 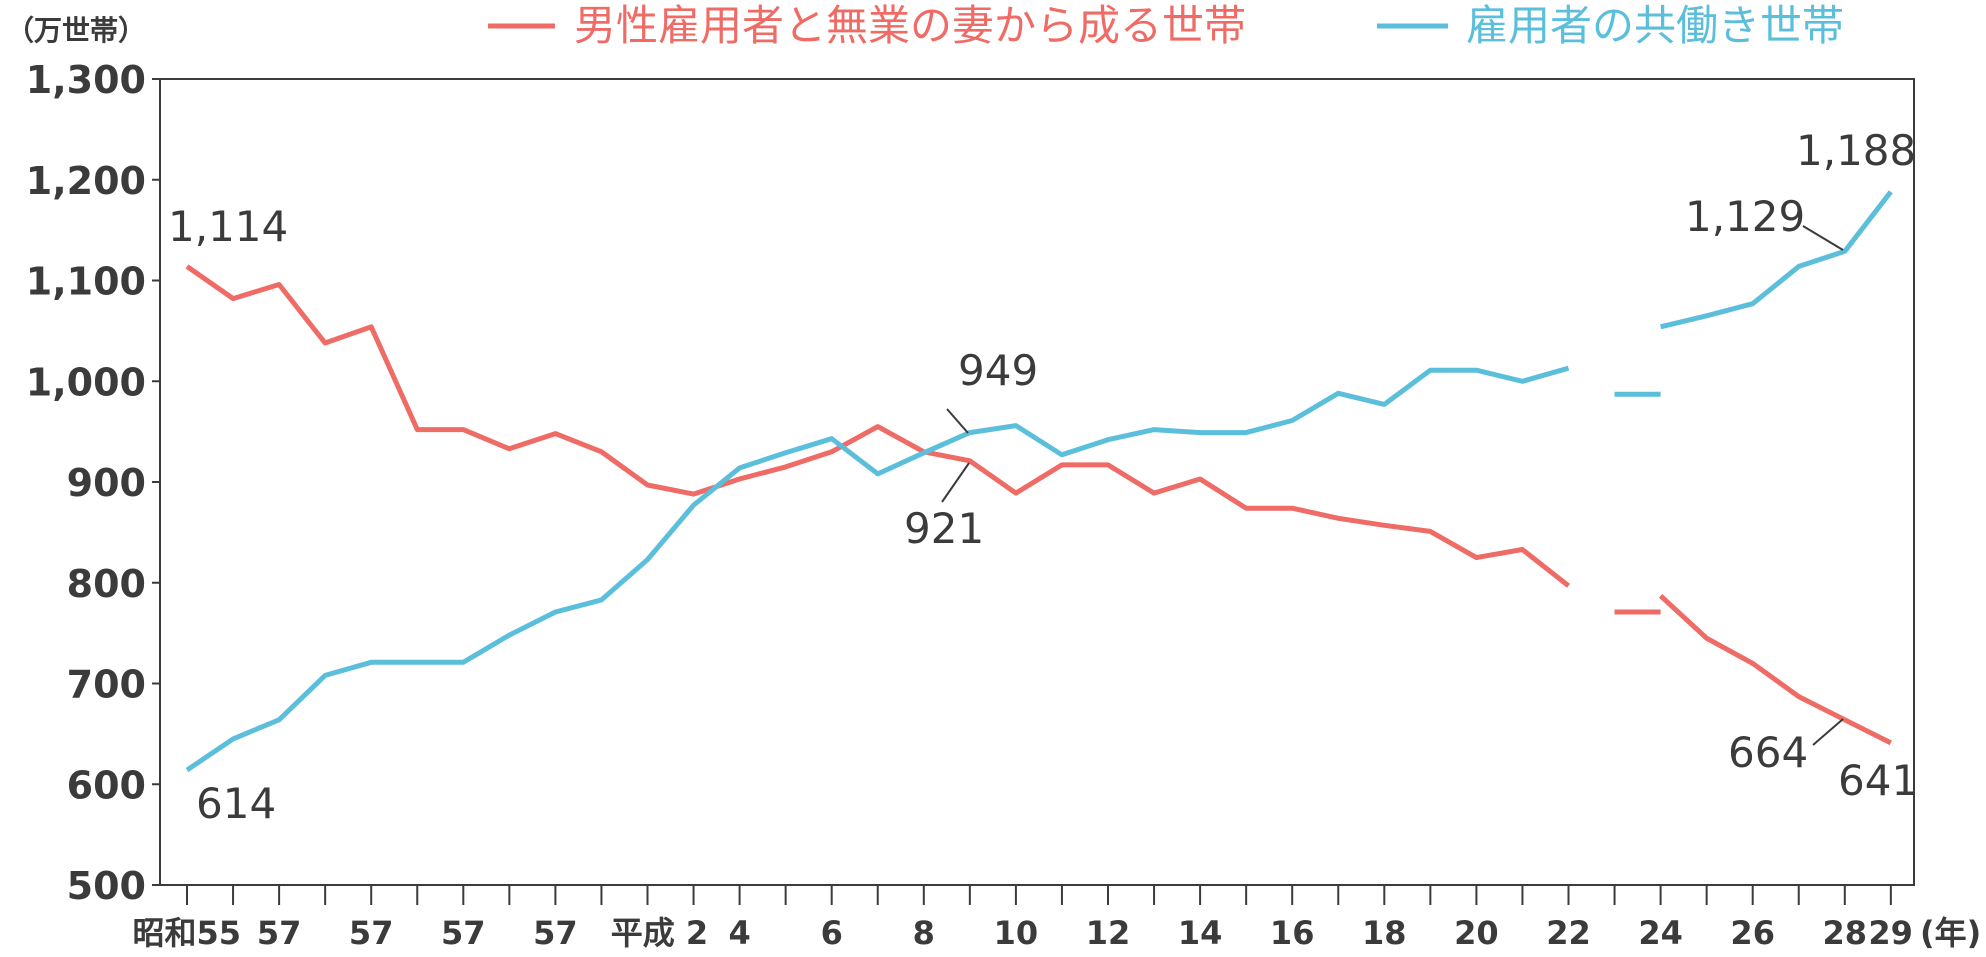 What do you see at coordinates (106, 785) in the screenshot?
I see `y-tick-label: 600` at bounding box center [106, 785].